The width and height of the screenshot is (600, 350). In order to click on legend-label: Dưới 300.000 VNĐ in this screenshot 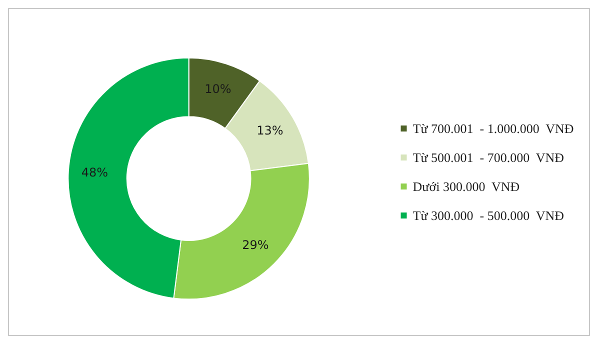, I will do `click(466, 186)`.